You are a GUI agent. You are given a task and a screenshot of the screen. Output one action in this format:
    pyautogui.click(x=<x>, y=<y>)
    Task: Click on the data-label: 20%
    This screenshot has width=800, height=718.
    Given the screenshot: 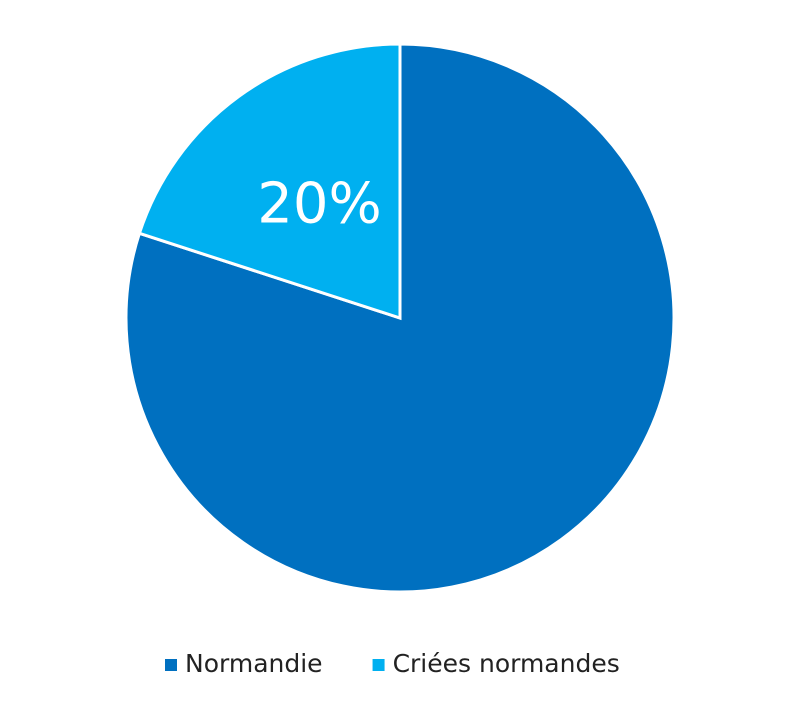 What is the action you would take?
    pyautogui.click(x=319, y=203)
    